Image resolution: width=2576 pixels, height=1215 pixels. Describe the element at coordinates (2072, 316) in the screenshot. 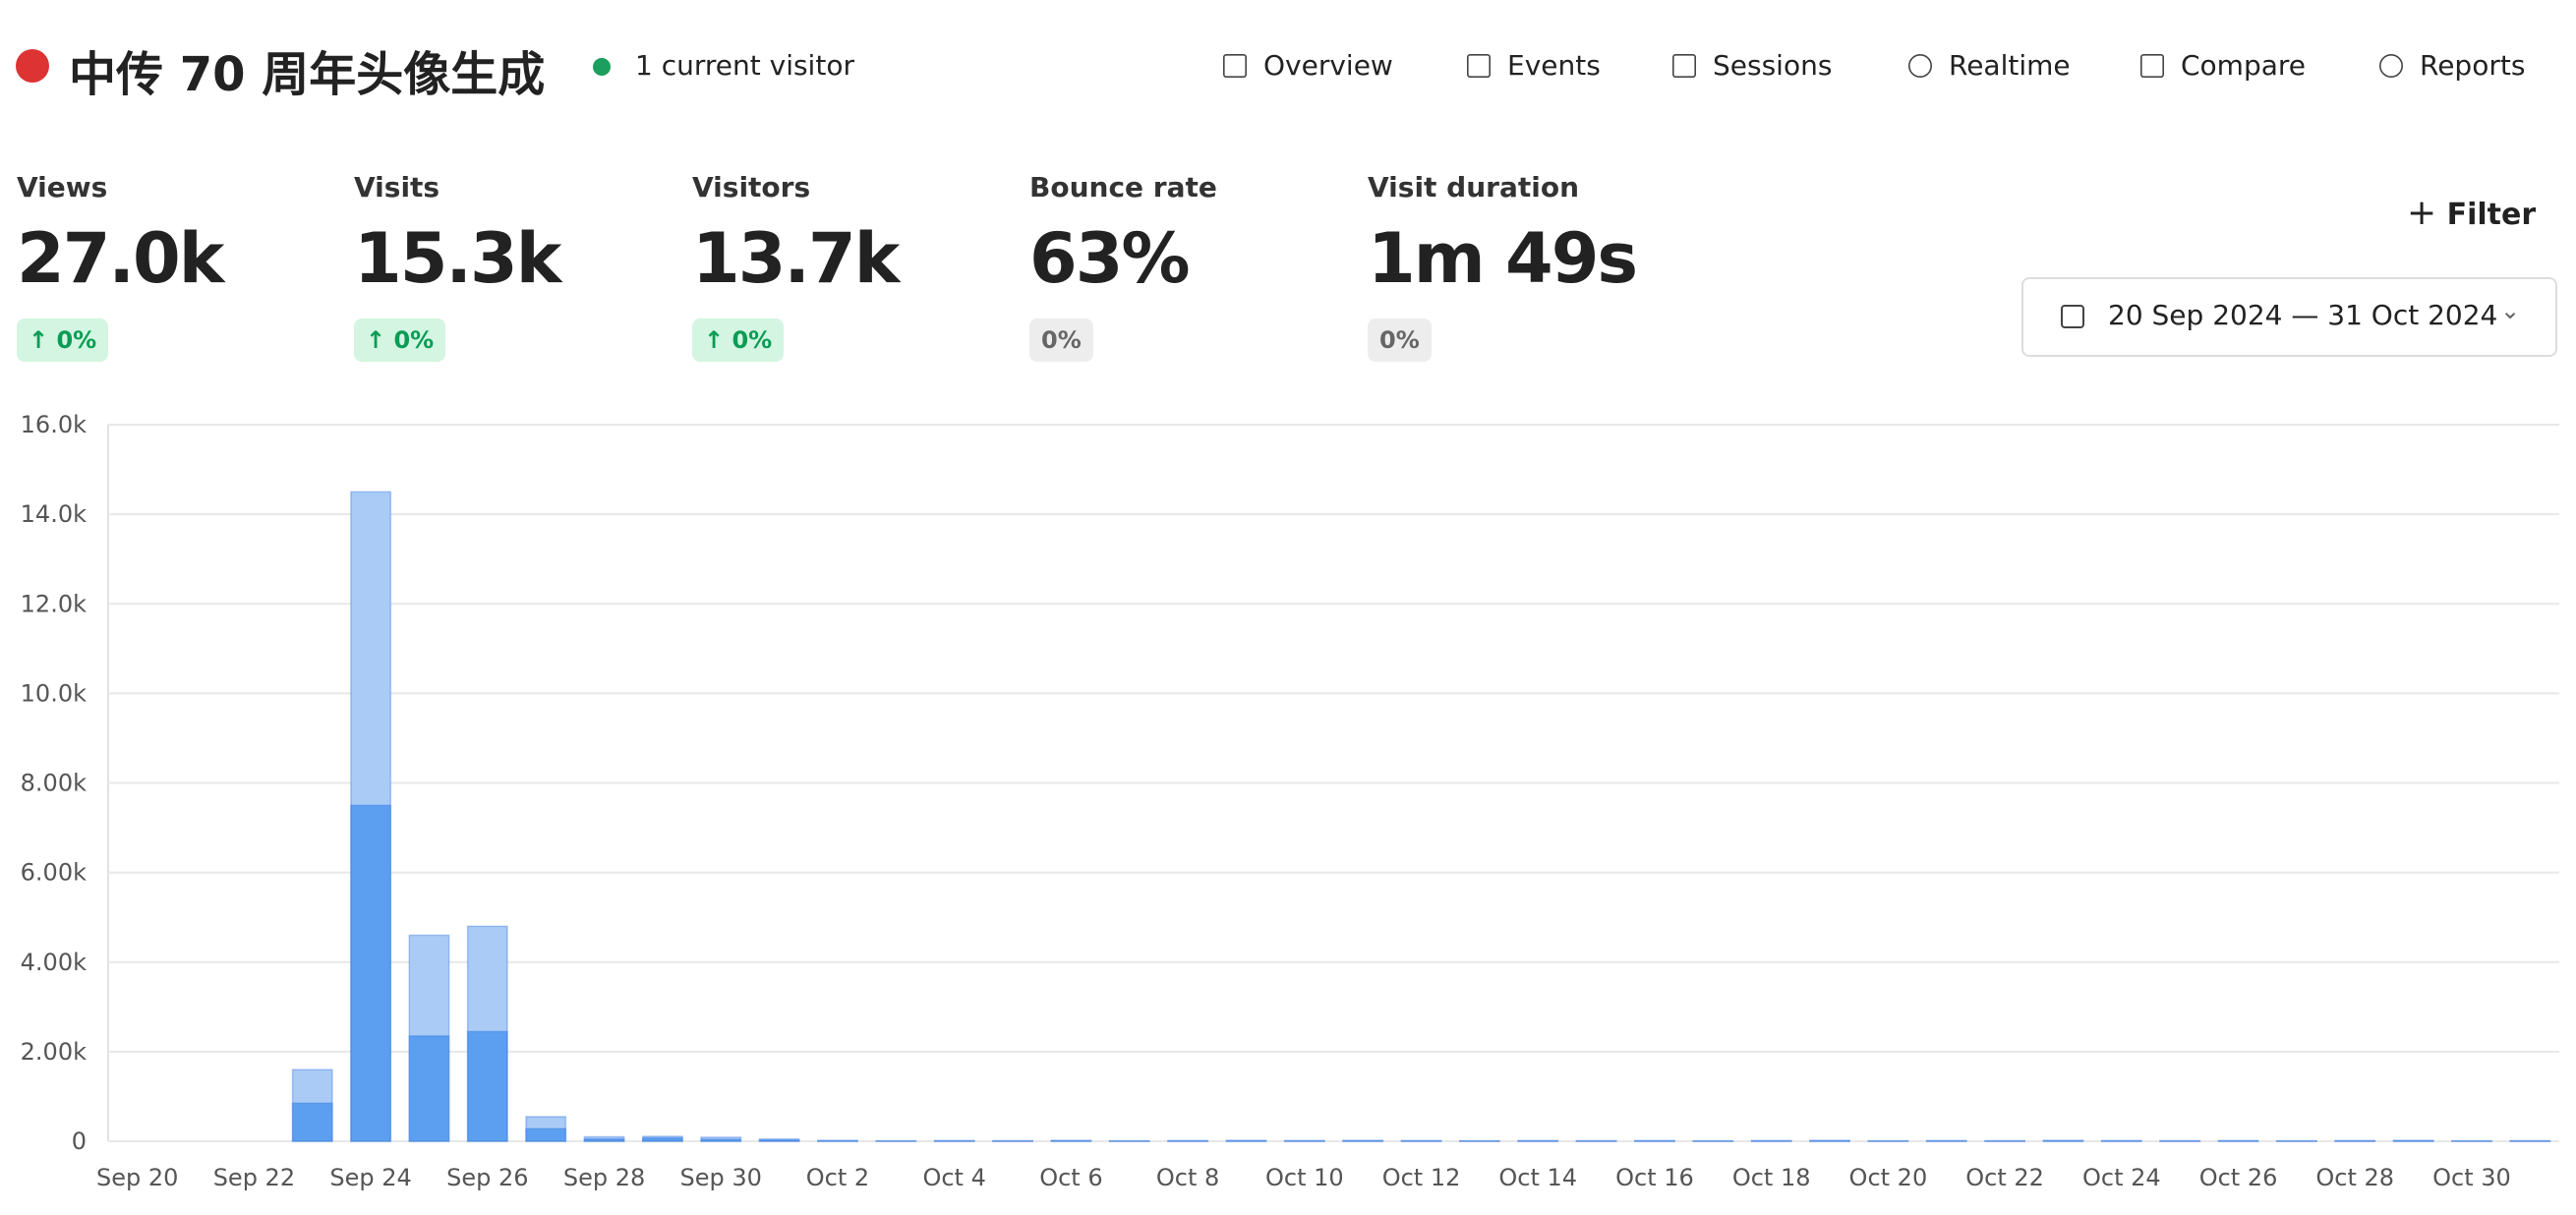

I see `calendar-icon` at that location.